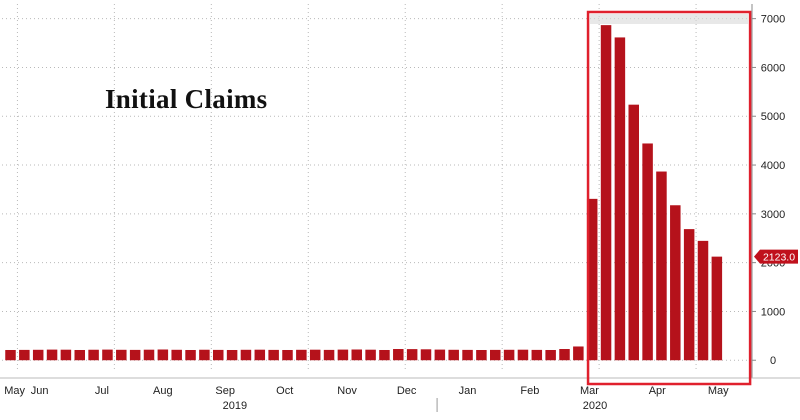  I want to click on x-tick-label: Jul, so click(102, 391).